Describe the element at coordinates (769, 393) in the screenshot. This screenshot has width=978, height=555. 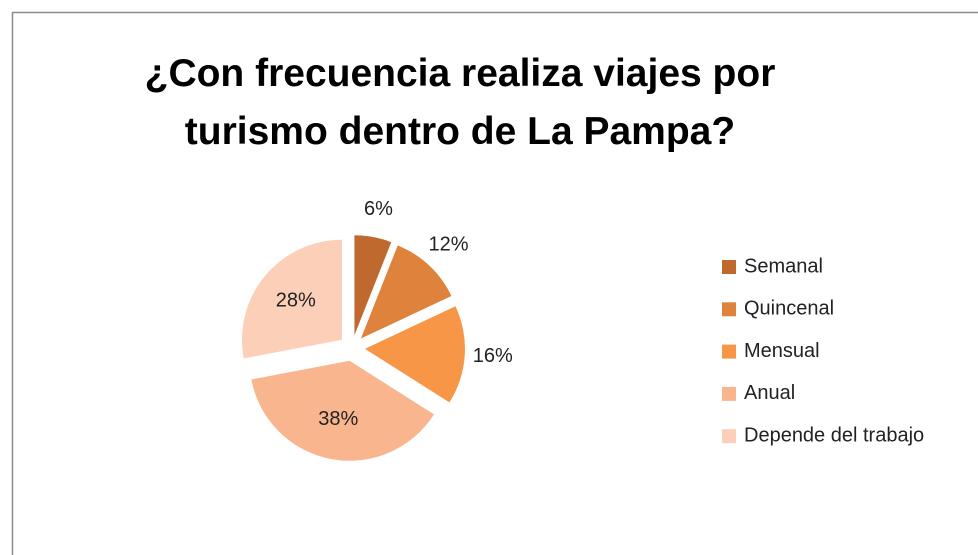
I see `legend-label: Anual` at that location.